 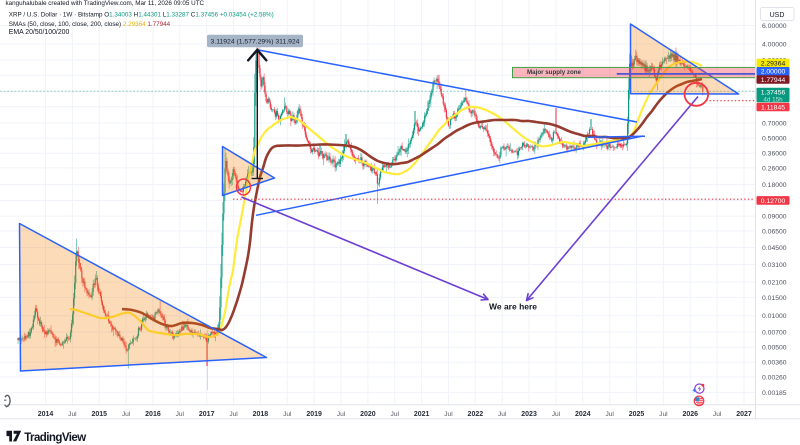 I want to click on svg-text: 0.01500, so click(x=774, y=298).